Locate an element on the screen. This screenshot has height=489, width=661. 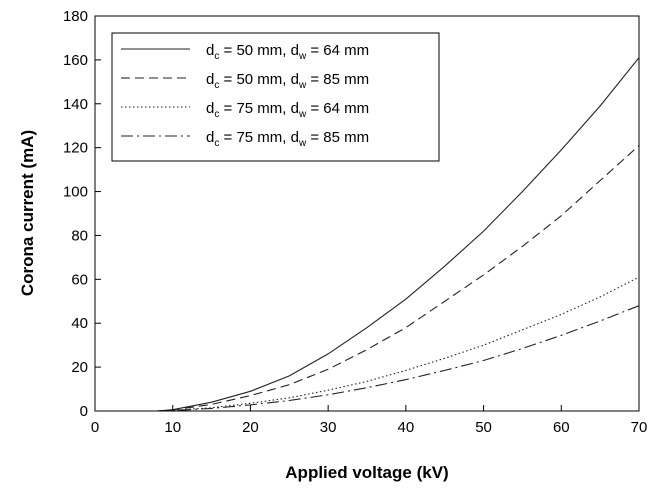
y-ticks: 0 20 40 60 80 100 120 140 160 180 is located at coordinates (82, 214).